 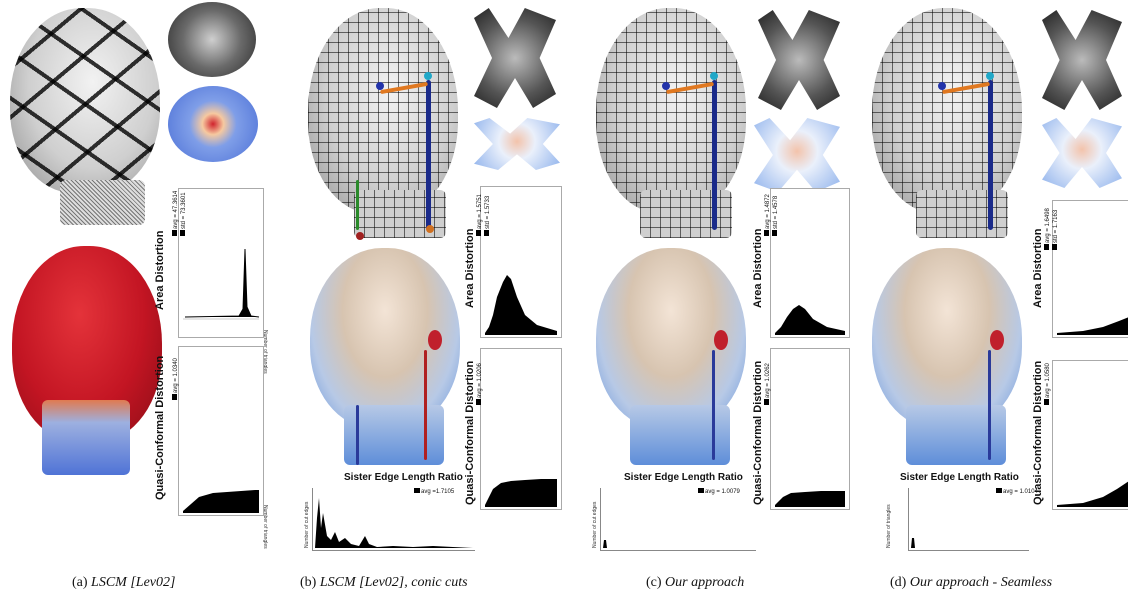 What do you see at coordinates (308, 582) in the screenshot?
I see `caption-b-tag: (b)` at bounding box center [308, 582].